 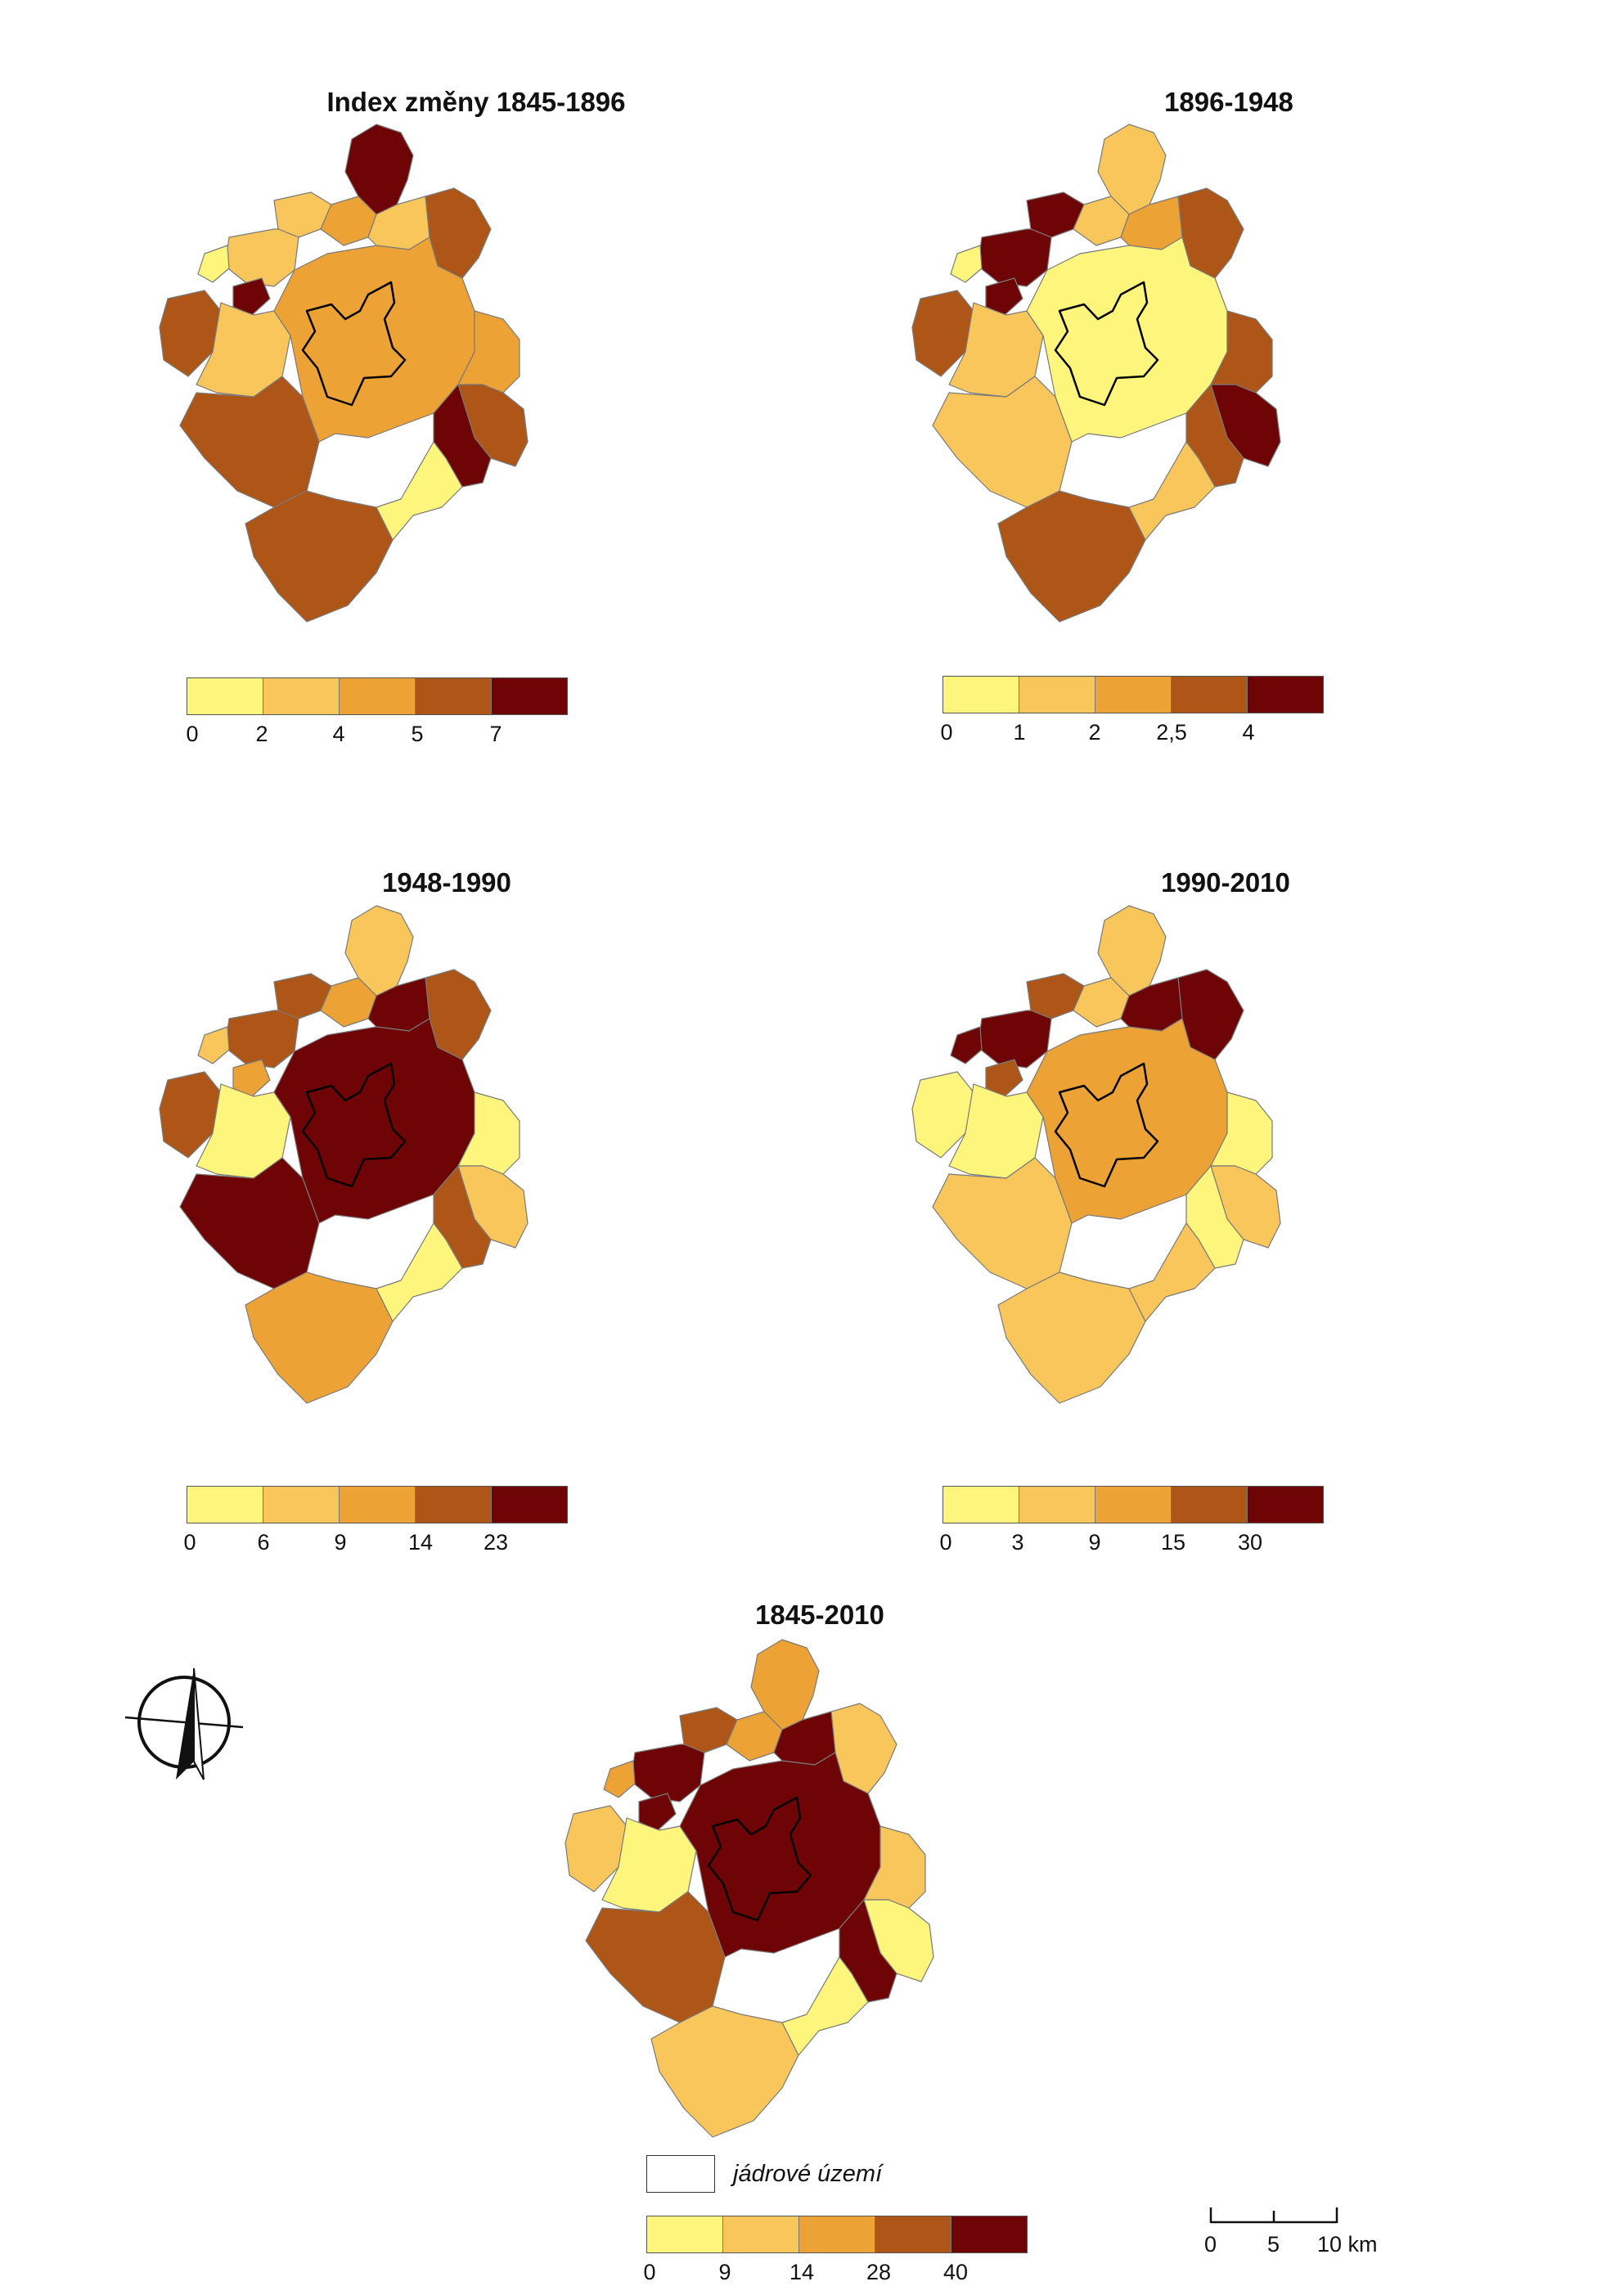 What do you see at coordinates (1226, 882) in the screenshot?
I see `map-title: 1990-2010` at bounding box center [1226, 882].